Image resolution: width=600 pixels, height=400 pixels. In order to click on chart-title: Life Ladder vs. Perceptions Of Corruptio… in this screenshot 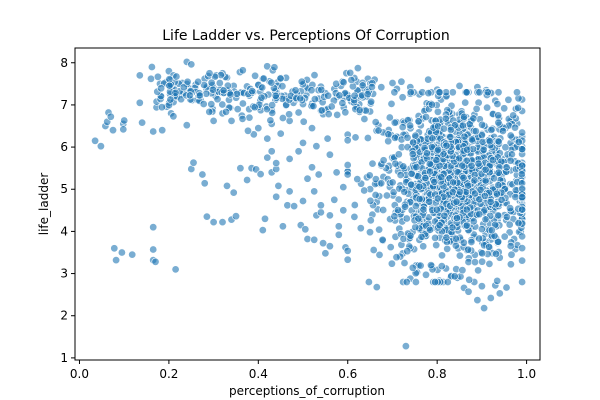, I will do `click(305, 36)`.